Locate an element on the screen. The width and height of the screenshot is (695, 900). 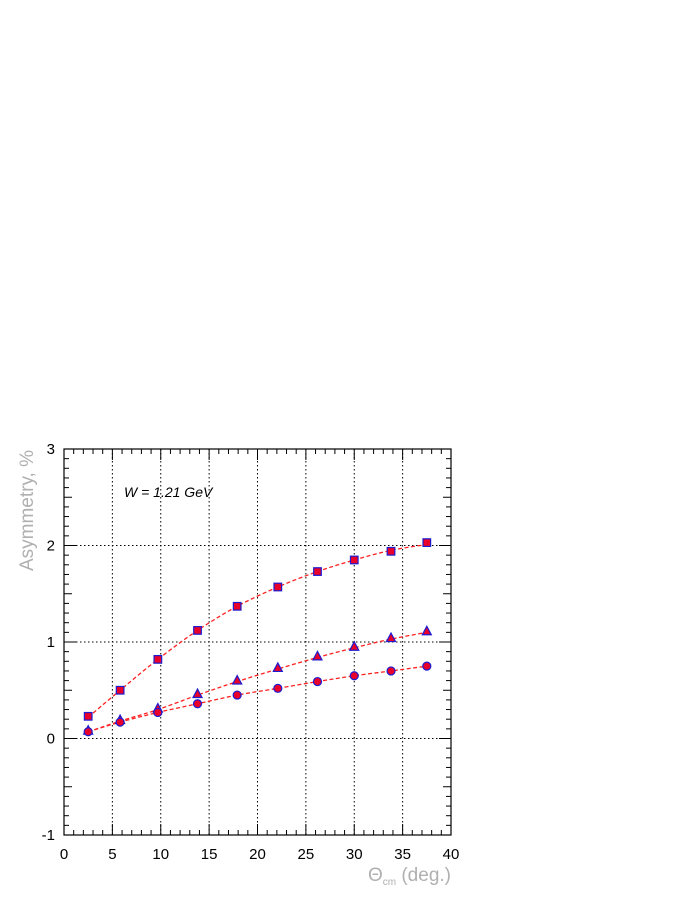
x-axis-label: Θcm (deg.) is located at coordinates (409, 876).